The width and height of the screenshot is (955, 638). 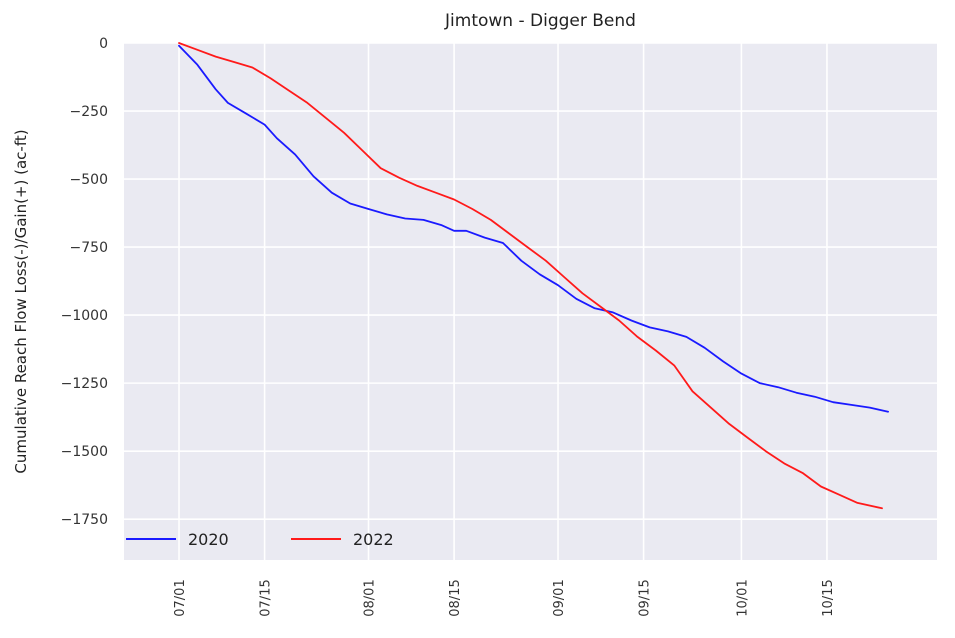 I want to click on x-tick-label: 09/01, so click(x=559, y=597).